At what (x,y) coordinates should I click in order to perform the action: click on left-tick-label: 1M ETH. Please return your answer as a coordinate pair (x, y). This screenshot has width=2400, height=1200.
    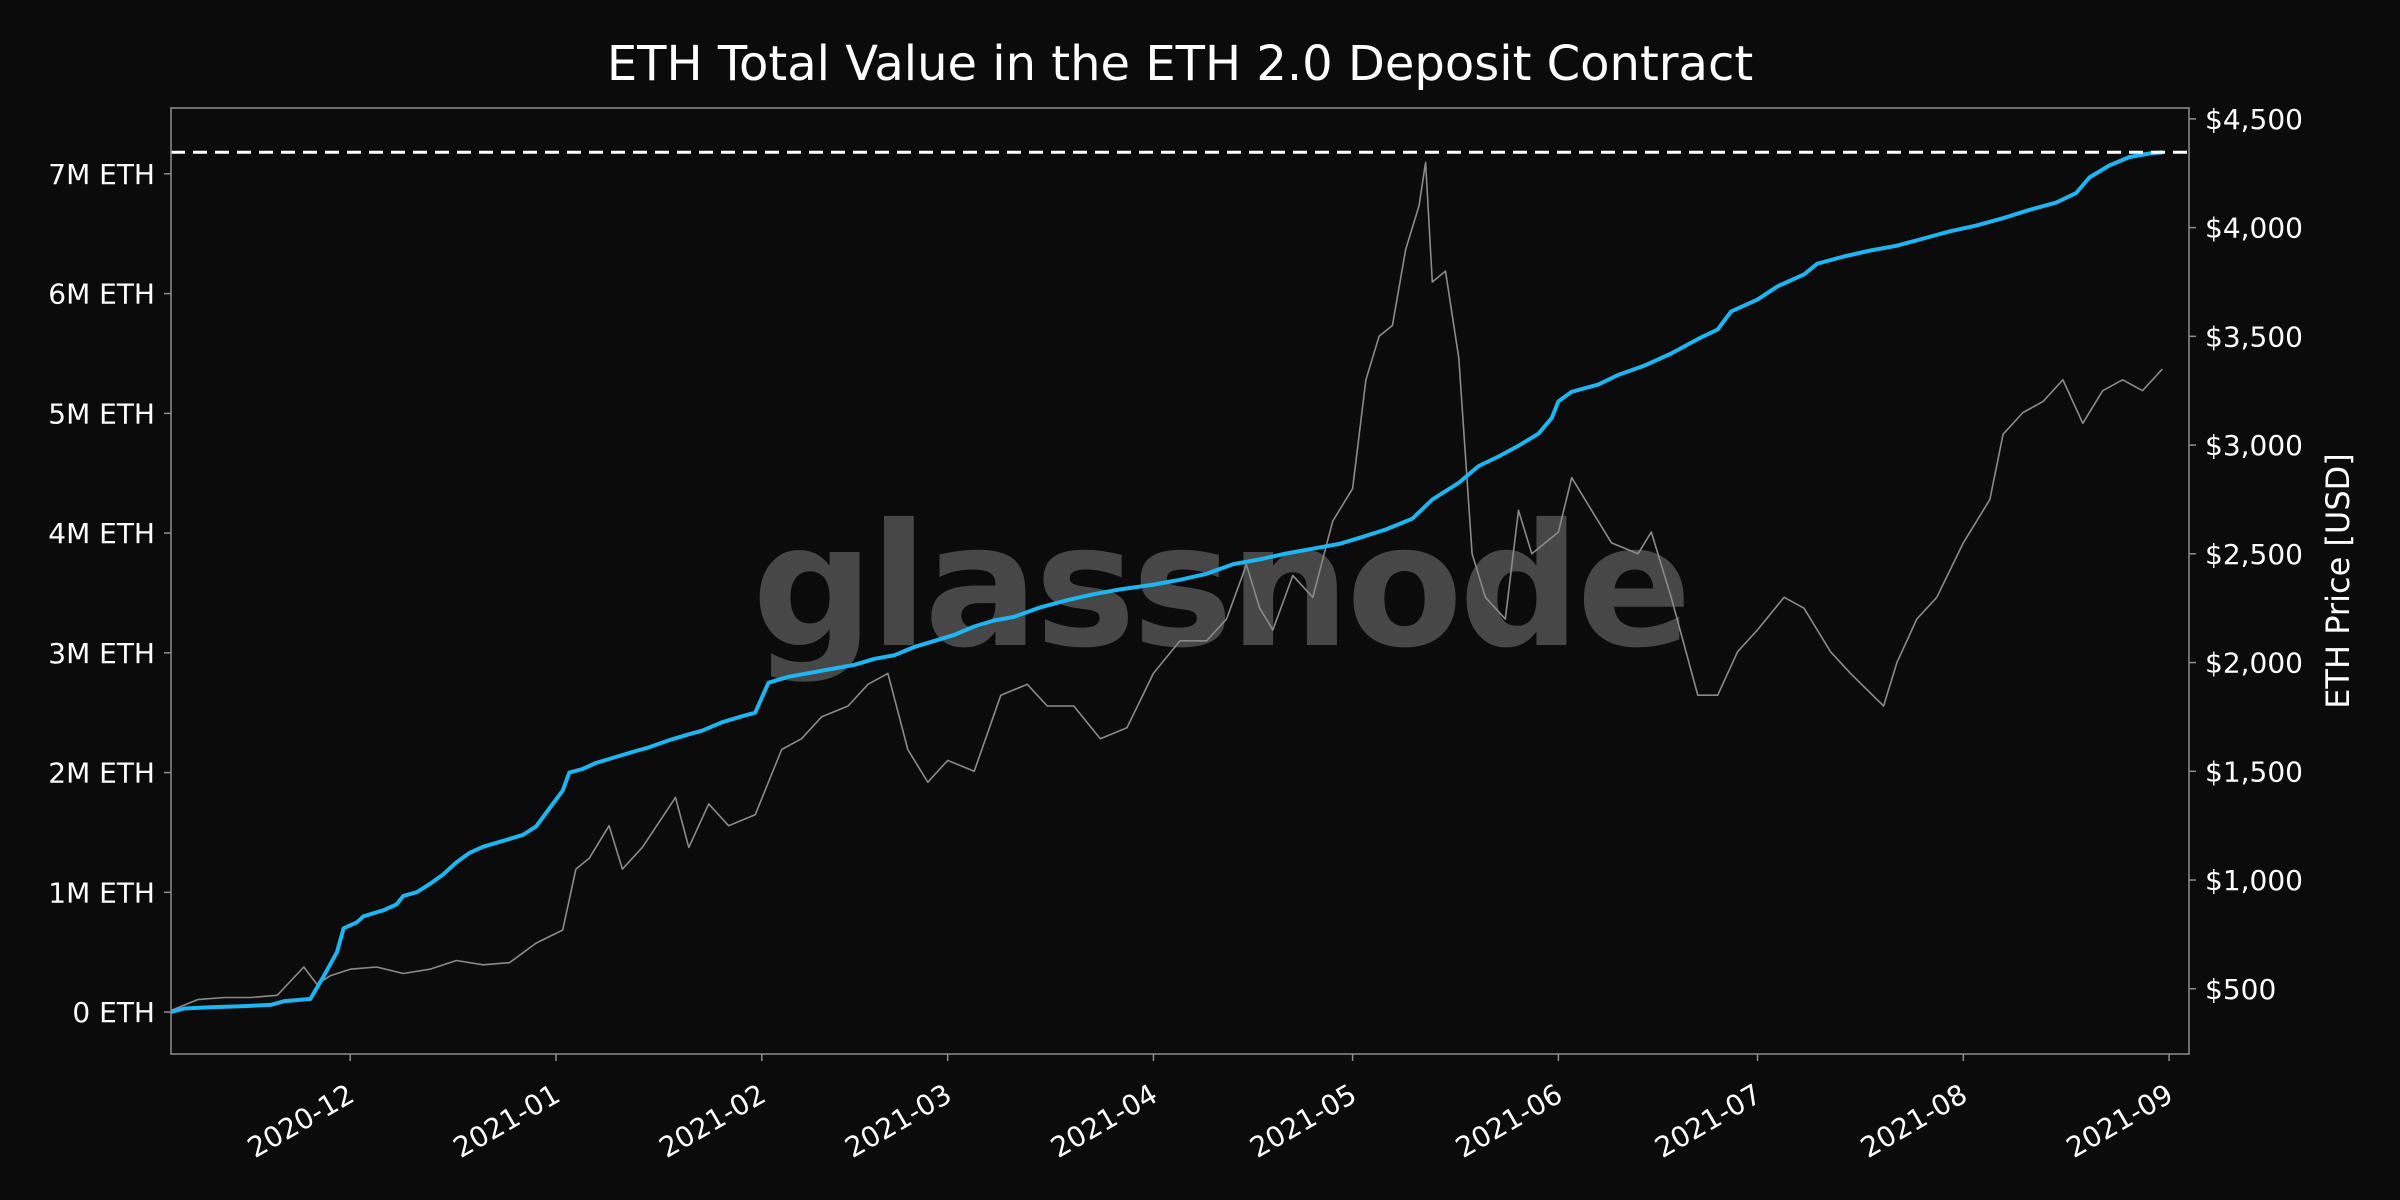
    Looking at the image, I should click on (101, 892).